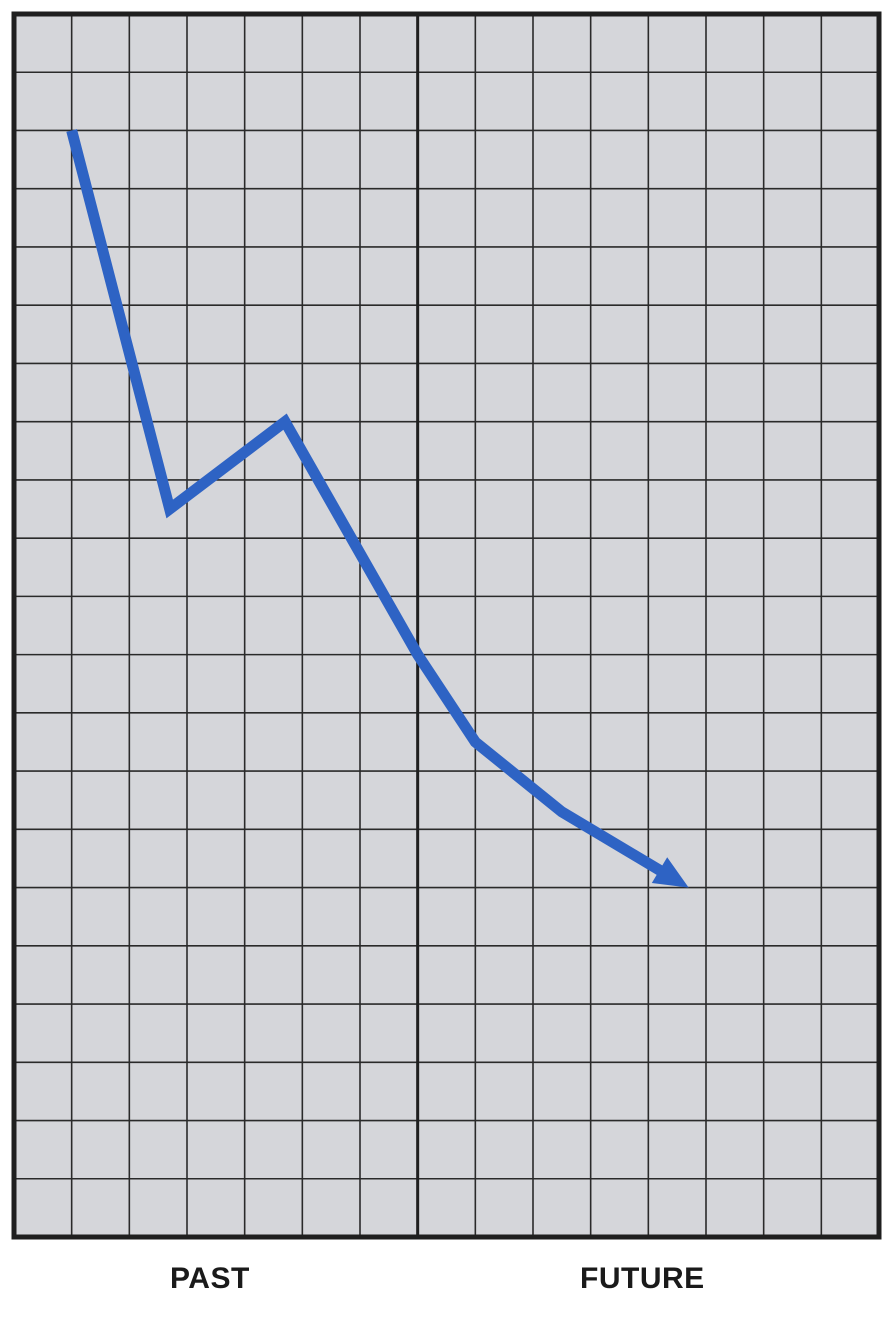  What do you see at coordinates (670, 872) in the screenshot?
I see `trend-arrowhead` at bounding box center [670, 872].